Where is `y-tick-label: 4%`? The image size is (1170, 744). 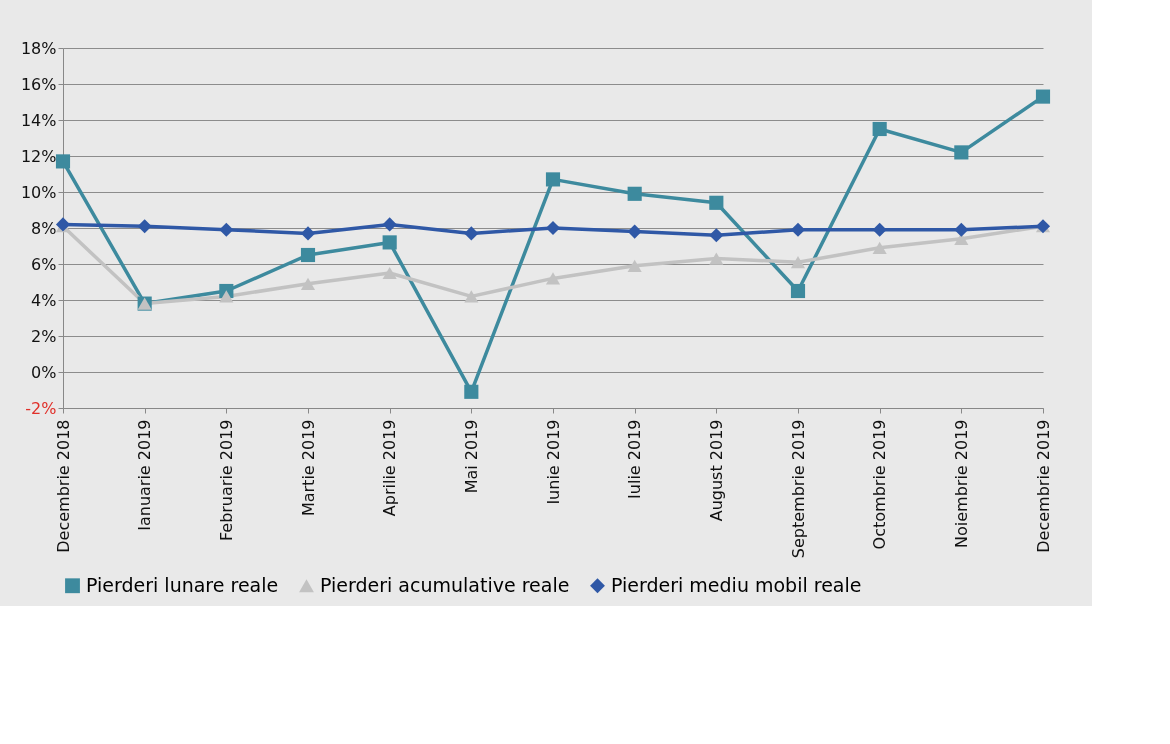 y-tick-label: 4% is located at coordinates (44, 300).